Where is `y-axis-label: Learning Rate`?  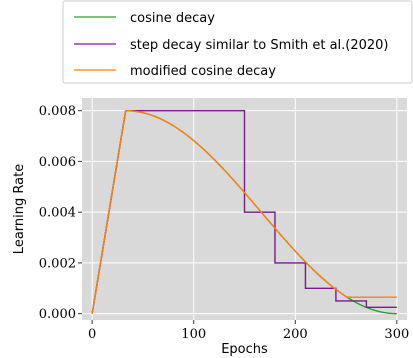 y-axis-label: Learning Rate is located at coordinates (19, 209).